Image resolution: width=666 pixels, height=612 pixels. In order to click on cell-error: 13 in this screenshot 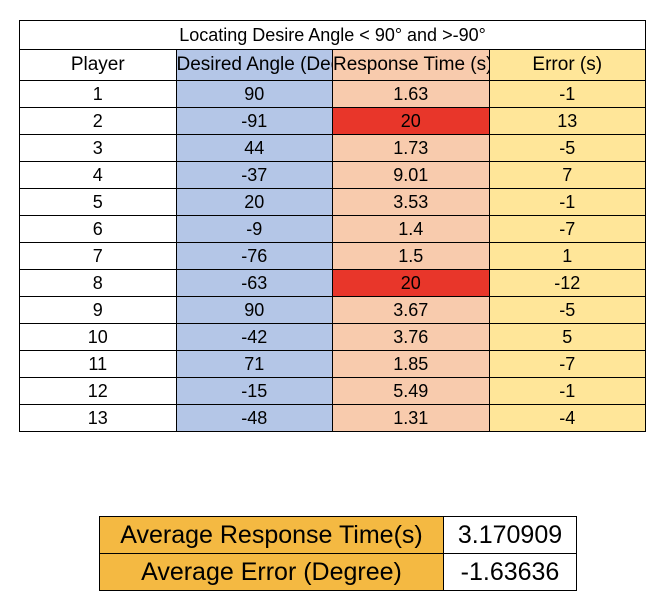, I will do `click(567, 121)`.